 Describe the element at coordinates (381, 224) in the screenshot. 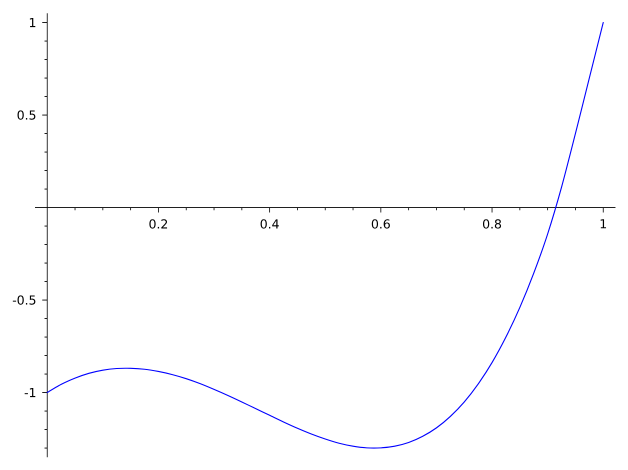

I see `x-tick-label: 0.6` at that location.